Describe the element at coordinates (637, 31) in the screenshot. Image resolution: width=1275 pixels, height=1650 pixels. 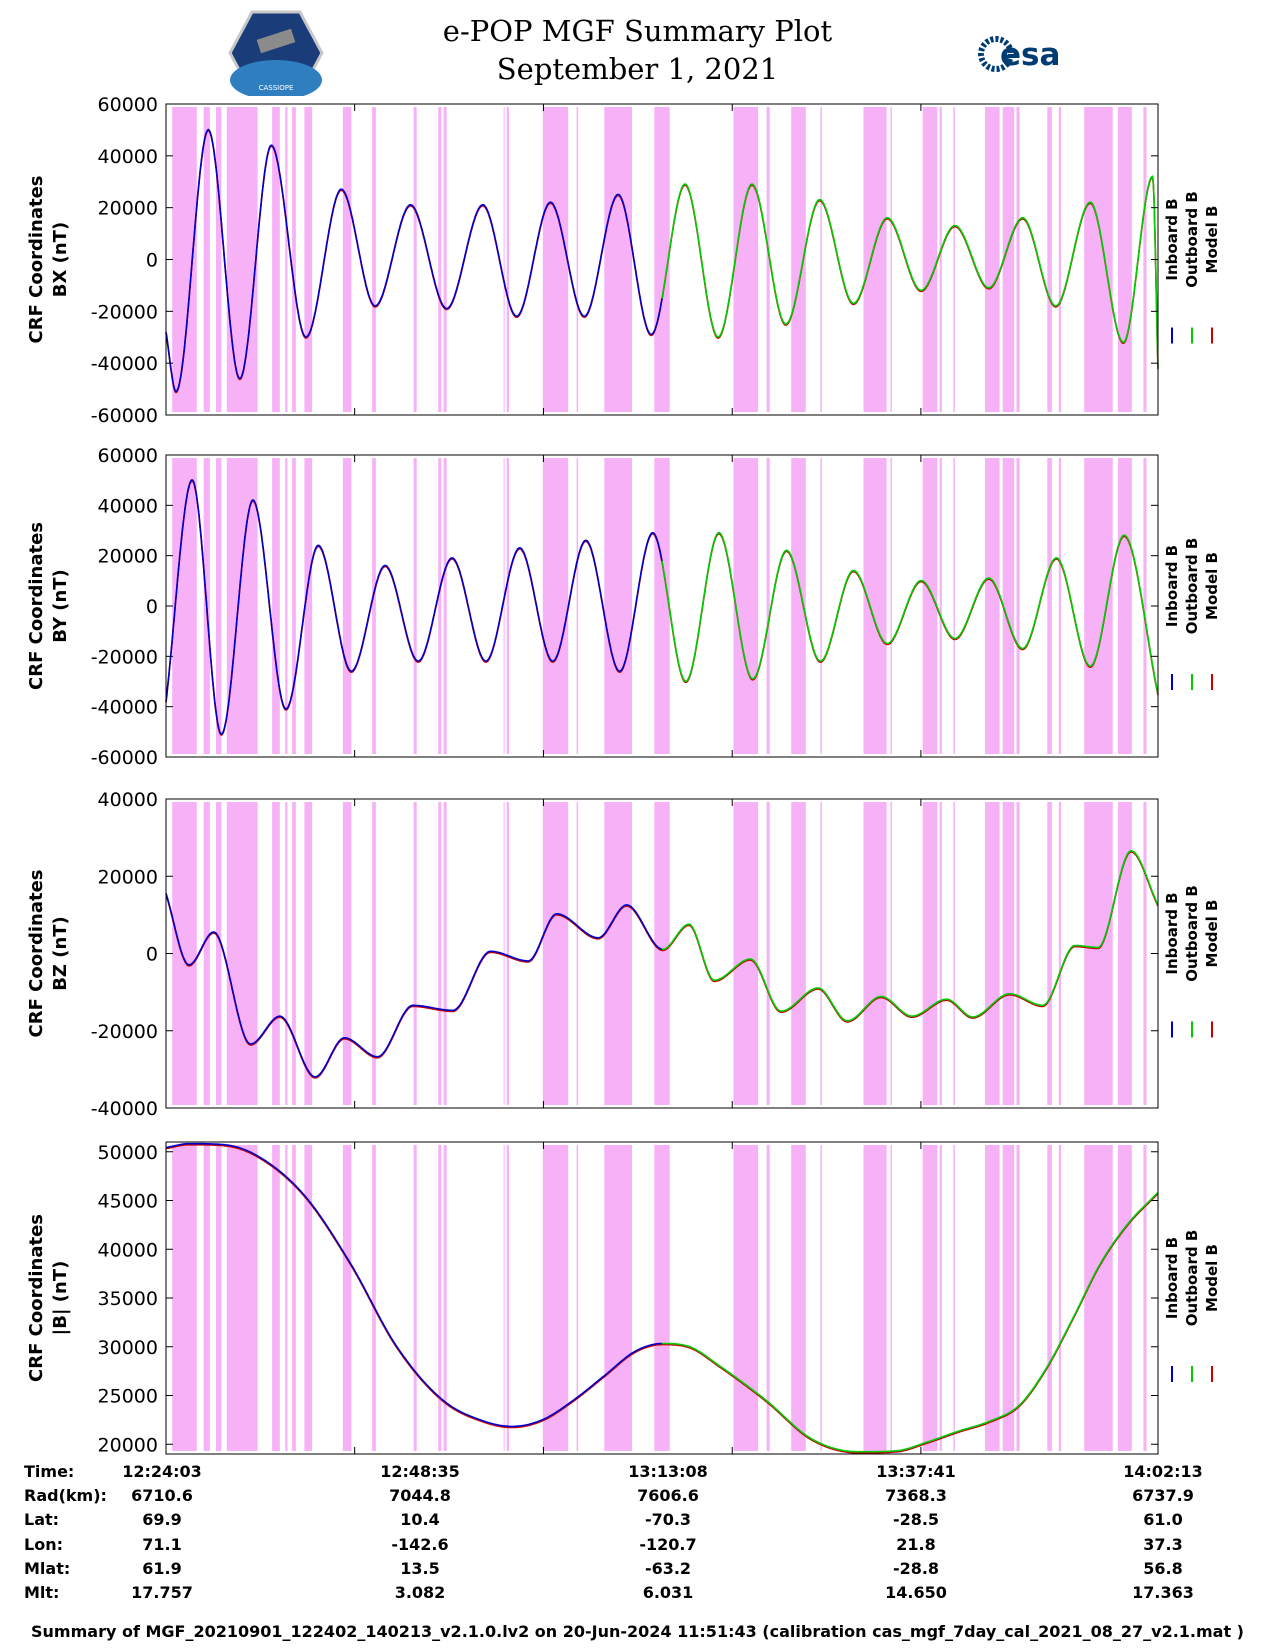
I see `title-line-1: e-POP MGF Summary Plot` at that location.